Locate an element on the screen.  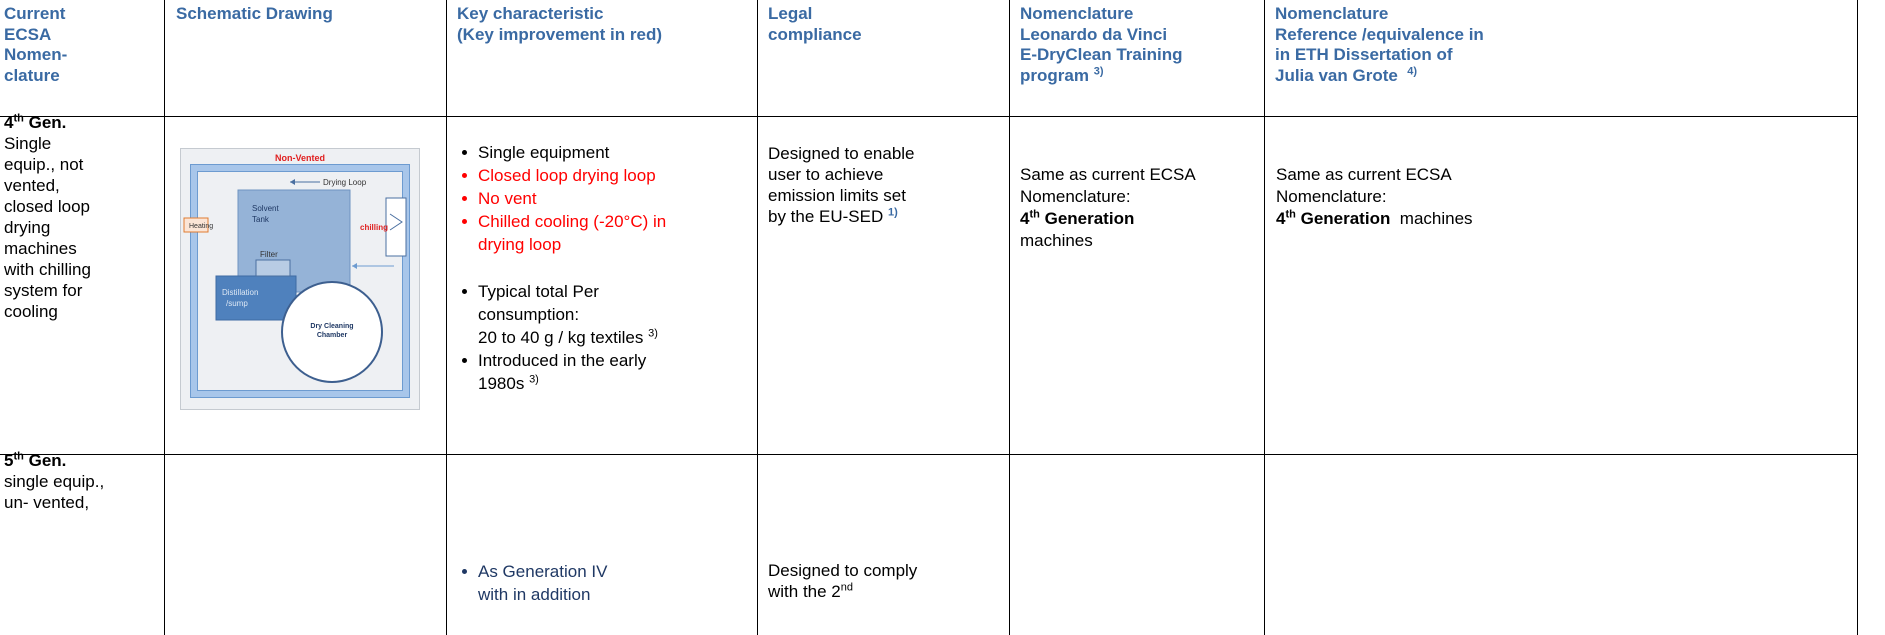
description-text: Single is located at coordinates (28, 143).